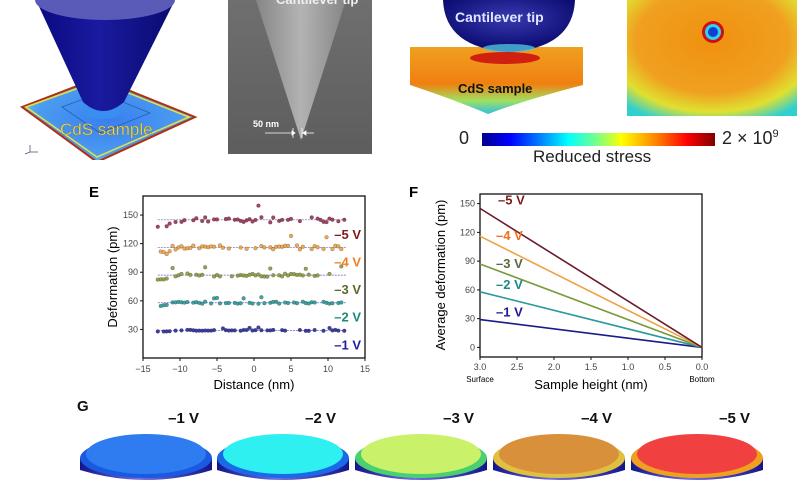 The image size is (800, 480). What do you see at coordinates (517, 367) in the screenshot?
I see `chart-f-xtick-label: 2.5` at bounding box center [517, 367].